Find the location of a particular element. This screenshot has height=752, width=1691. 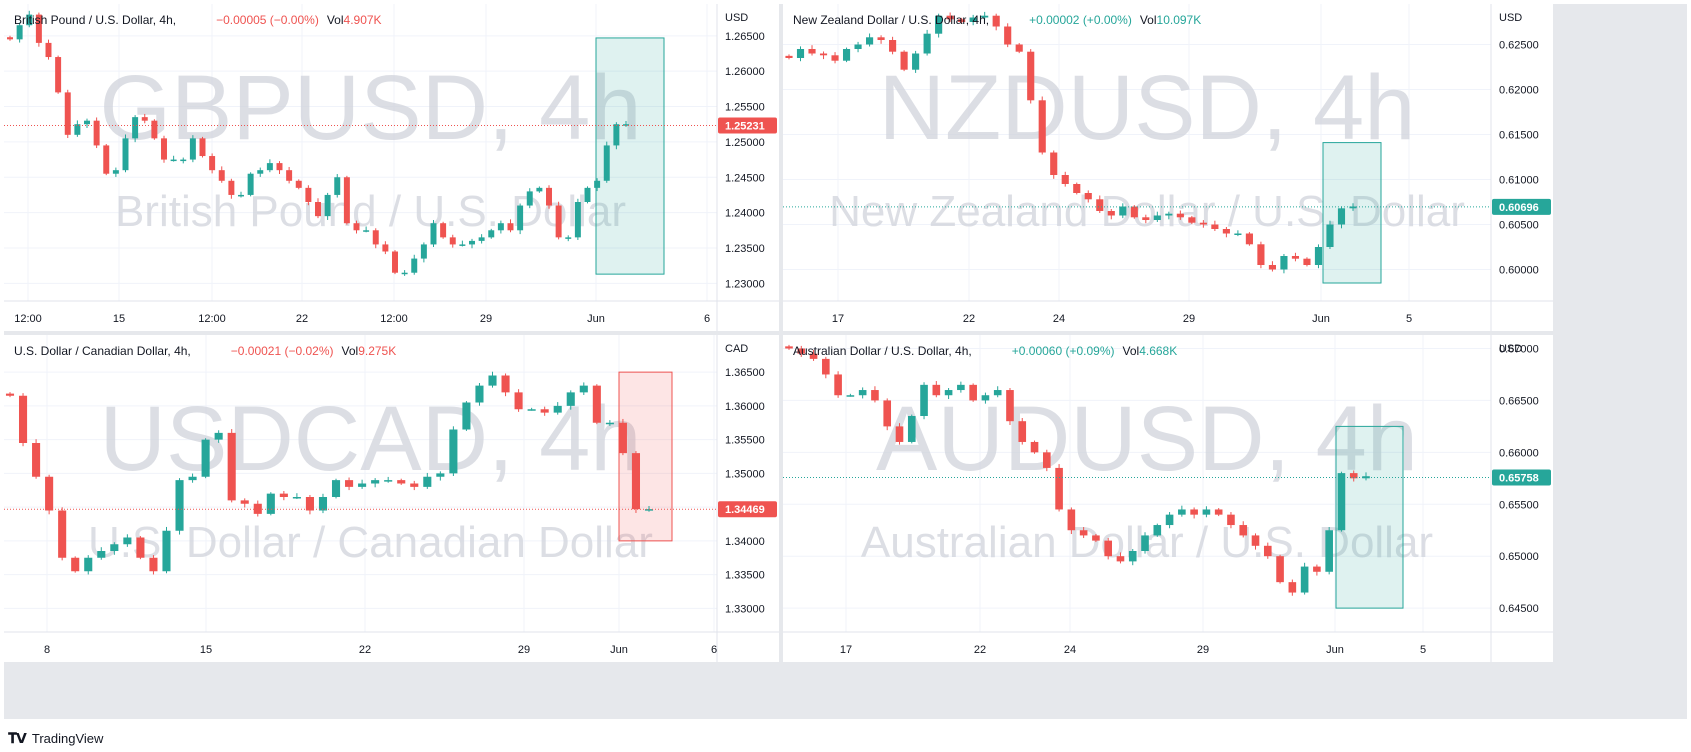

currency-label: CAD is located at coordinates (736, 349).